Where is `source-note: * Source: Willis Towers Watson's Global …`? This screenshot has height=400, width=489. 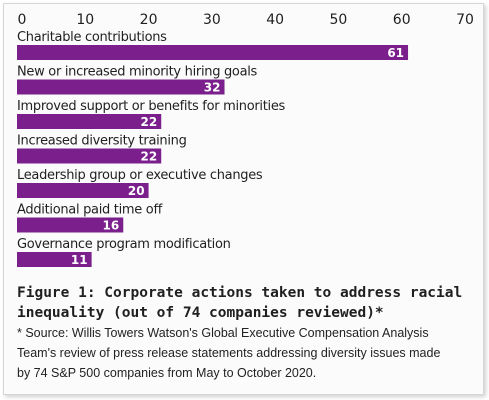 source-note: * Source: Willis Towers Watson's Global … is located at coordinates (248, 353).